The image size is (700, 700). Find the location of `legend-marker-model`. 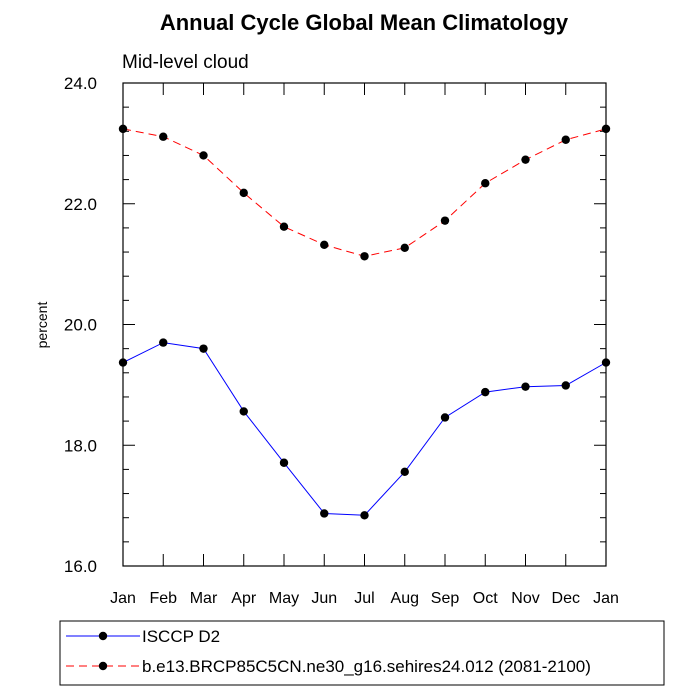

legend-marker-model is located at coordinates (103, 666).